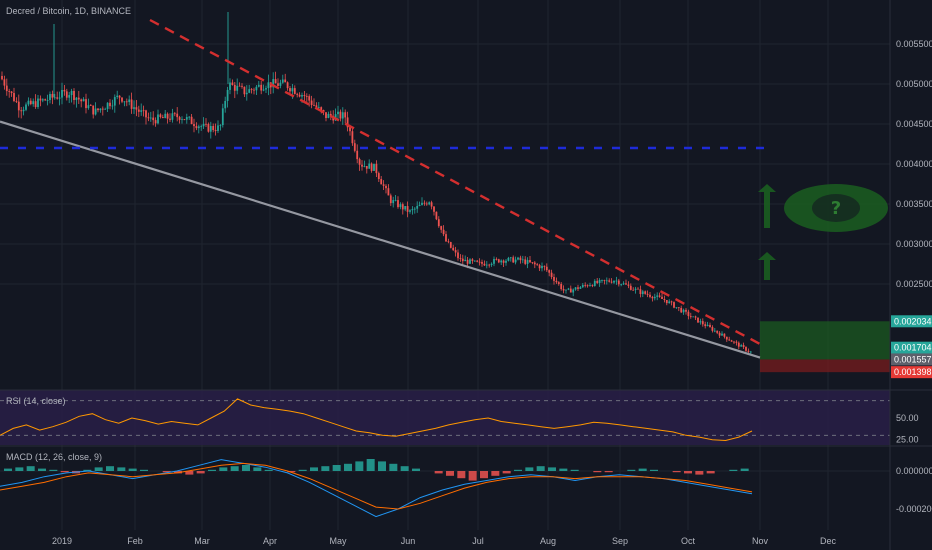 The image size is (932, 550). I want to click on time-axis-label: Jul, so click(478, 541).